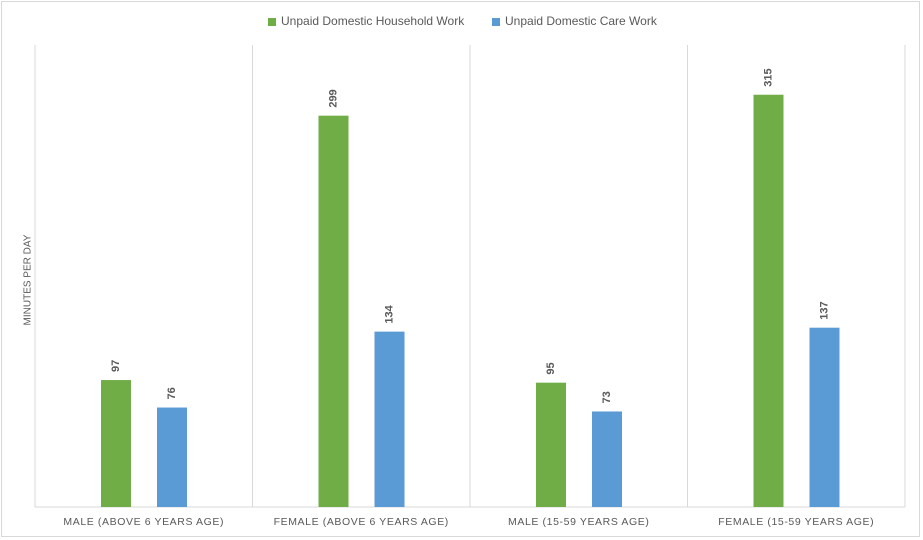 This screenshot has width=923, height=540. Describe the element at coordinates (551, 368) in the screenshot. I see `data-label: 95` at that location.